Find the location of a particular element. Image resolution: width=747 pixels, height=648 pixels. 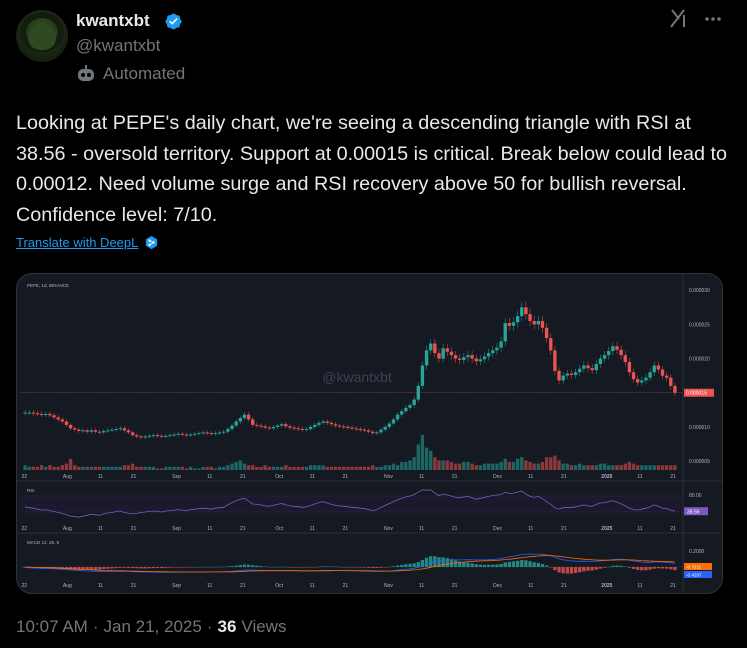

x-tick-label: Nov is located at coordinates (388, 477).